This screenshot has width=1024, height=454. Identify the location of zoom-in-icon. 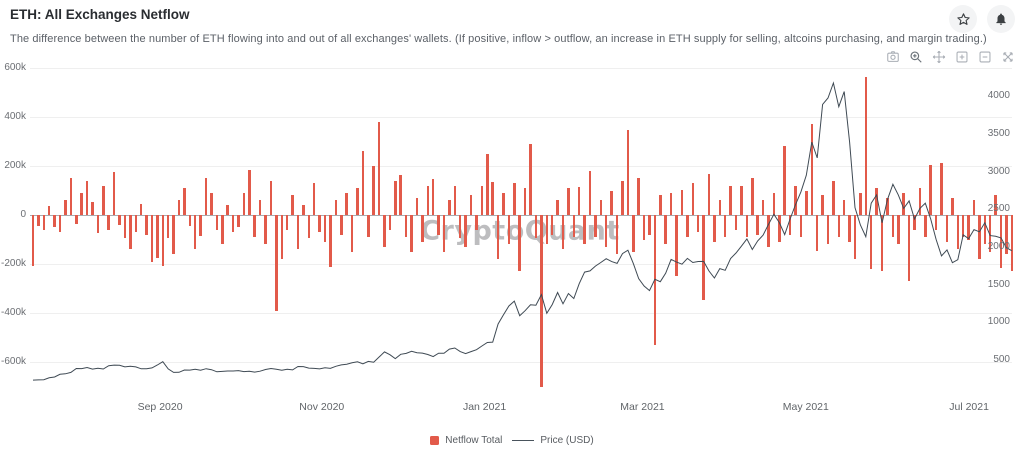
(962, 57).